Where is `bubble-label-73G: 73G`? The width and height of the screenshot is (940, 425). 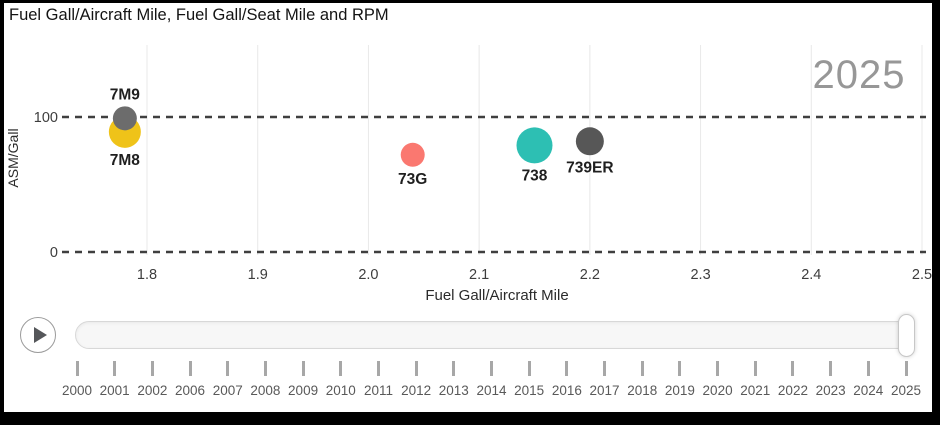 bubble-label-73G: 73G is located at coordinates (412, 179).